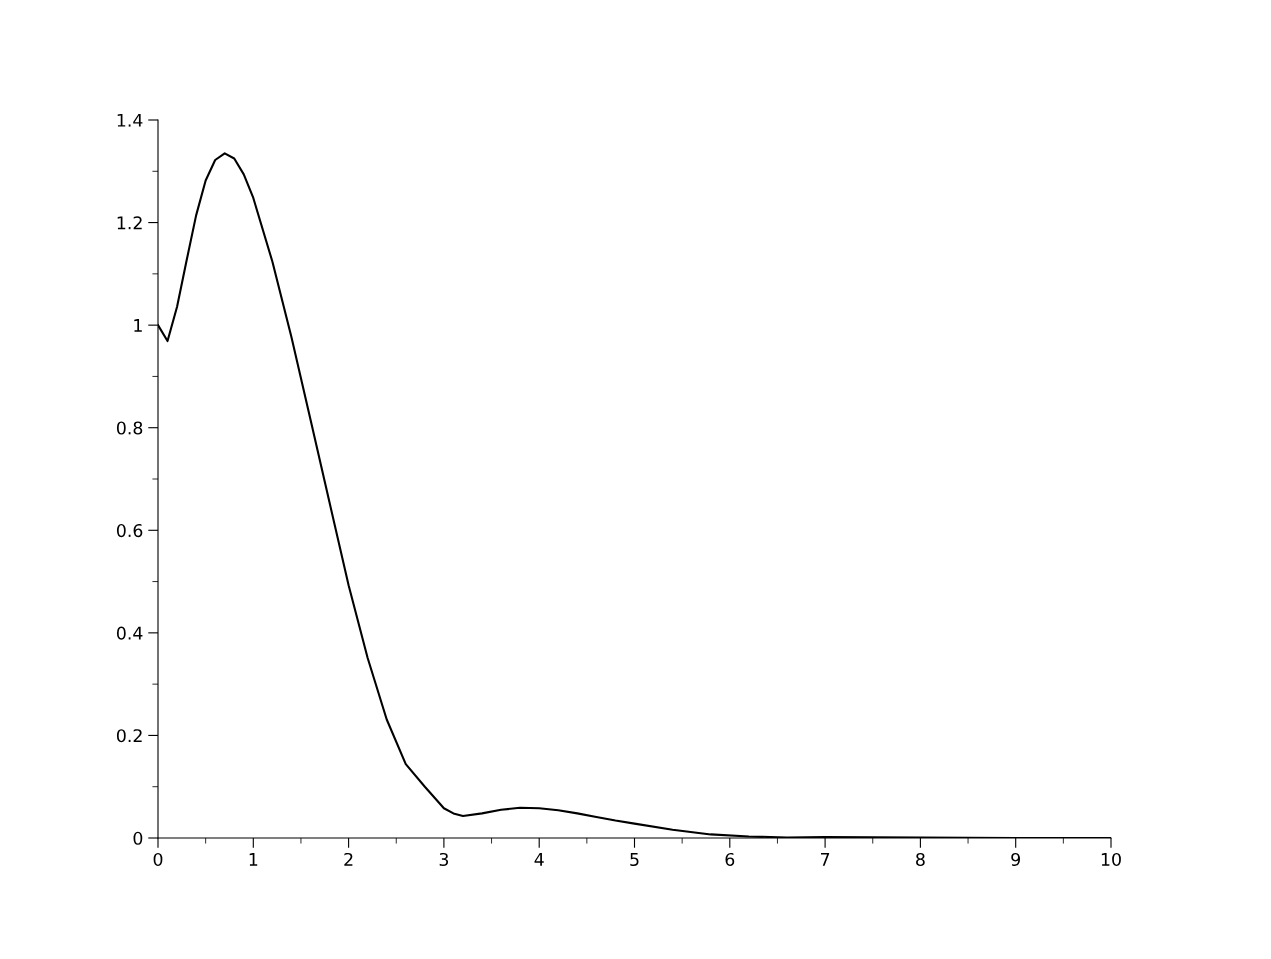 This screenshot has height=959, width=1271. What do you see at coordinates (129, 428) in the screenshot?
I see `y-tick-label: 0.8` at bounding box center [129, 428].